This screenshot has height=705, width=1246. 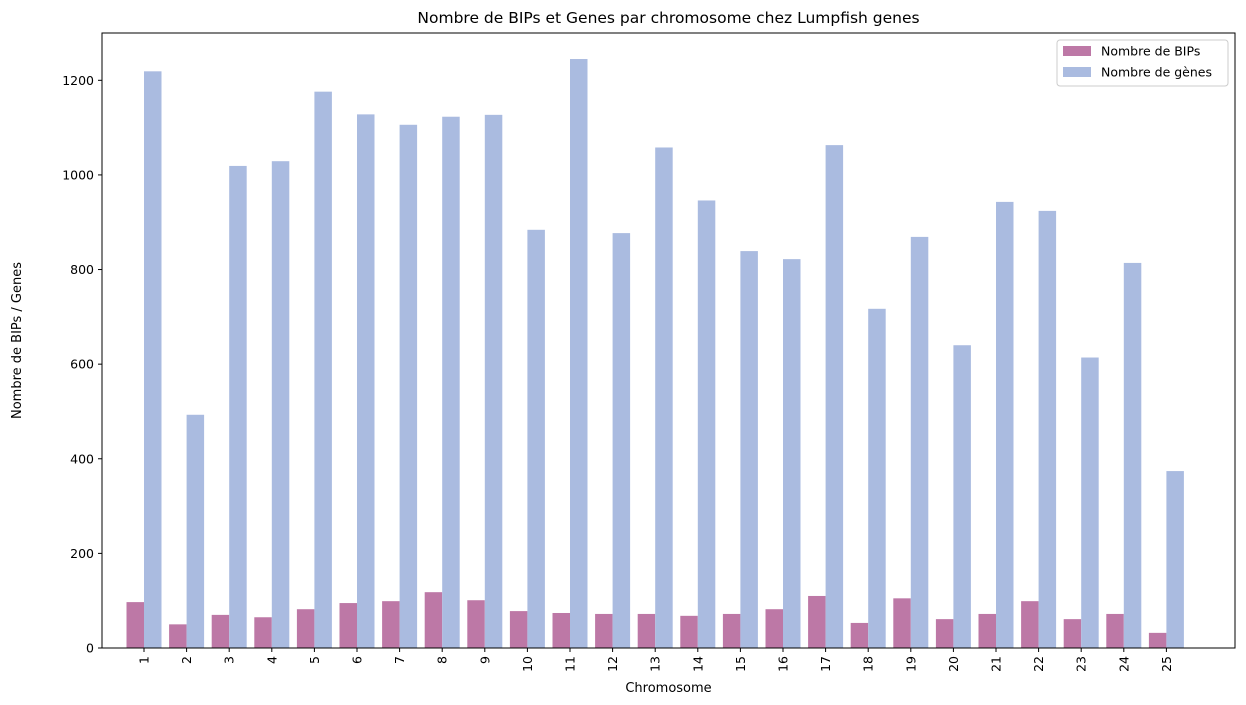 I want to click on y-axis-label: Nombre de BIPs / Genes, so click(x=17, y=340).